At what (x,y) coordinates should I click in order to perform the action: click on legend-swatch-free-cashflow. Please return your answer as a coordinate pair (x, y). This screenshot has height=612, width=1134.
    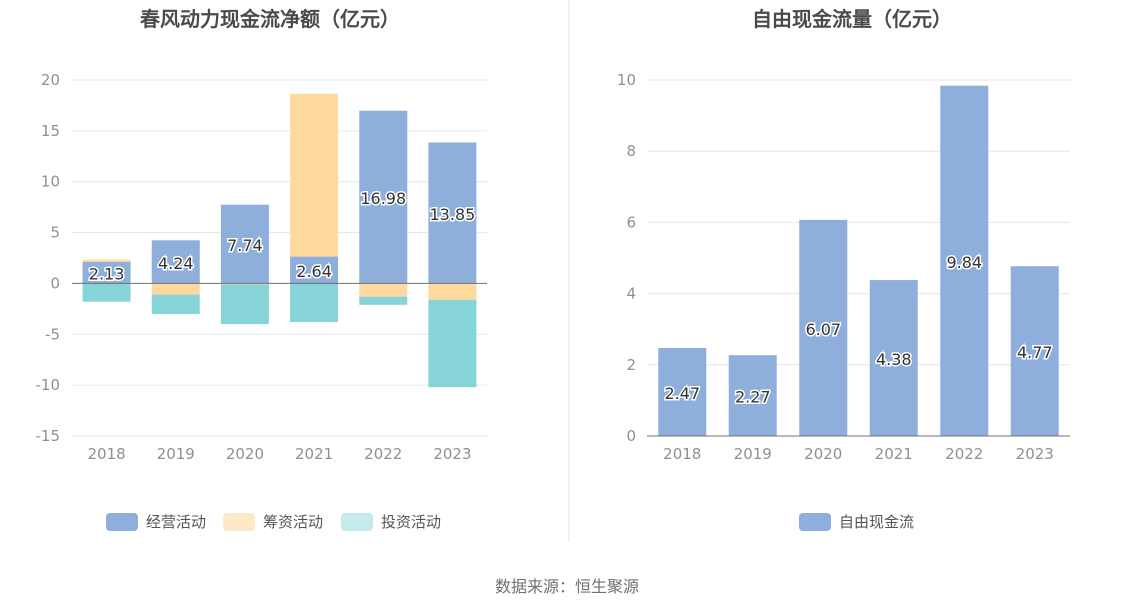
    Looking at the image, I should click on (815, 522).